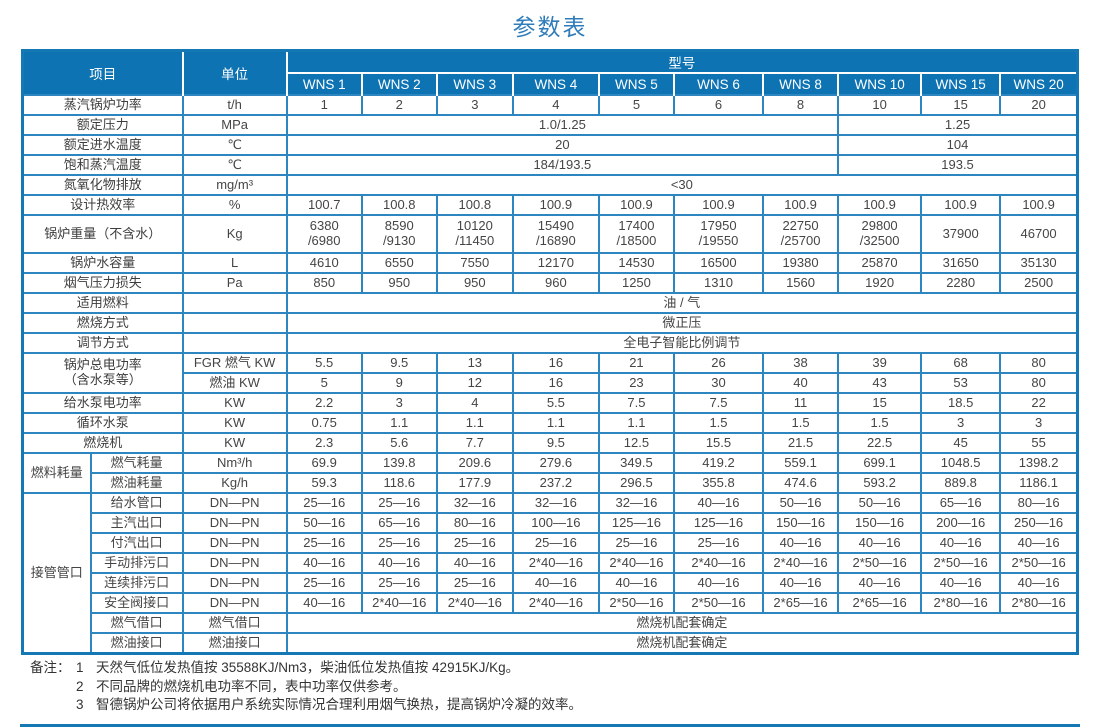  I want to click on value-cell: 7.5, so click(718, 403).